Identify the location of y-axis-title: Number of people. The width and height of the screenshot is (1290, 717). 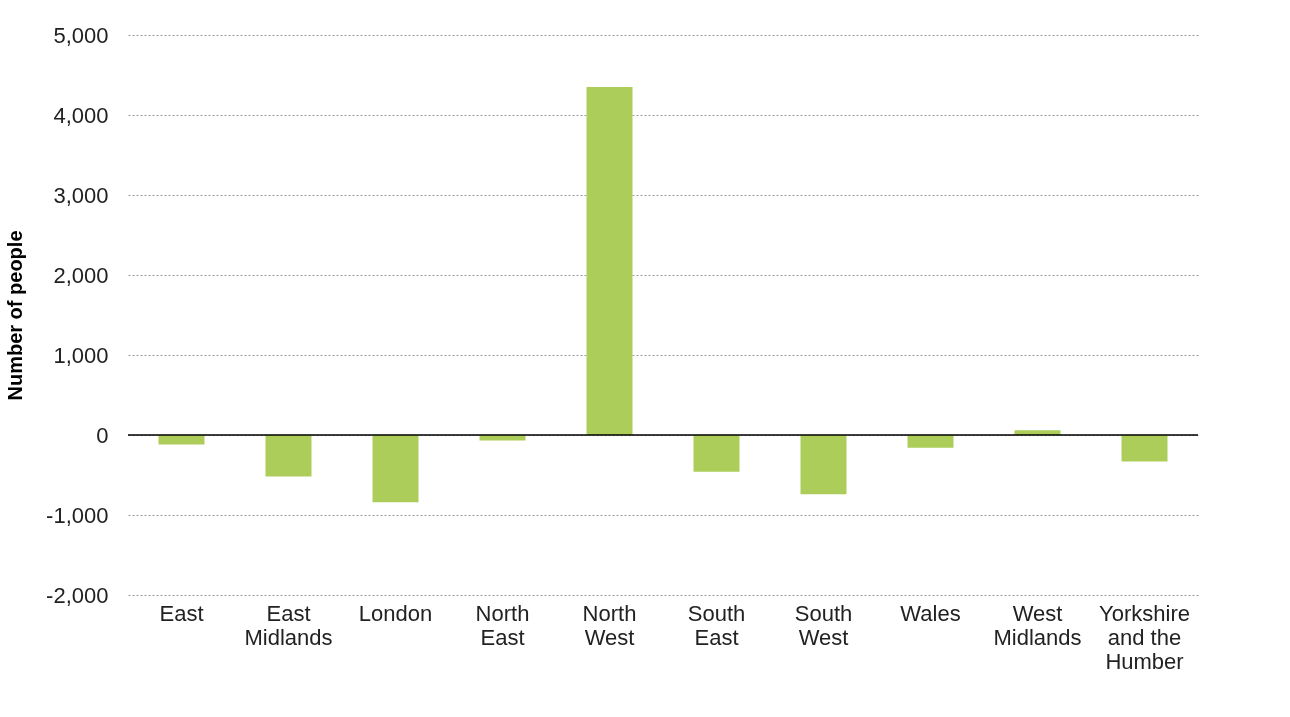
(15, 315).